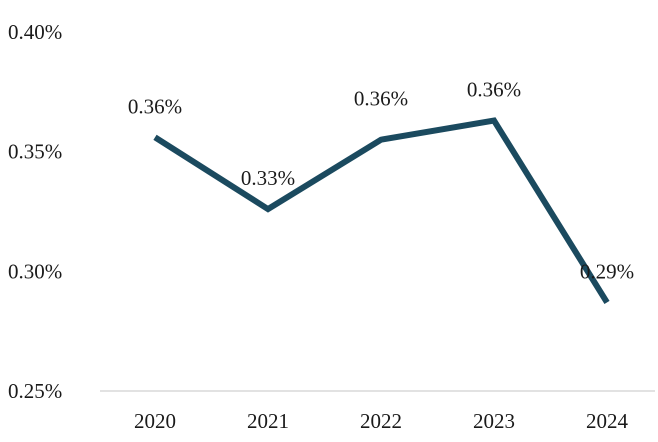 The image size is (658, 442). Describe the element at coordinates (35, 271) in the screenshot. I see `y-tick-label: 0.30%` at that location.